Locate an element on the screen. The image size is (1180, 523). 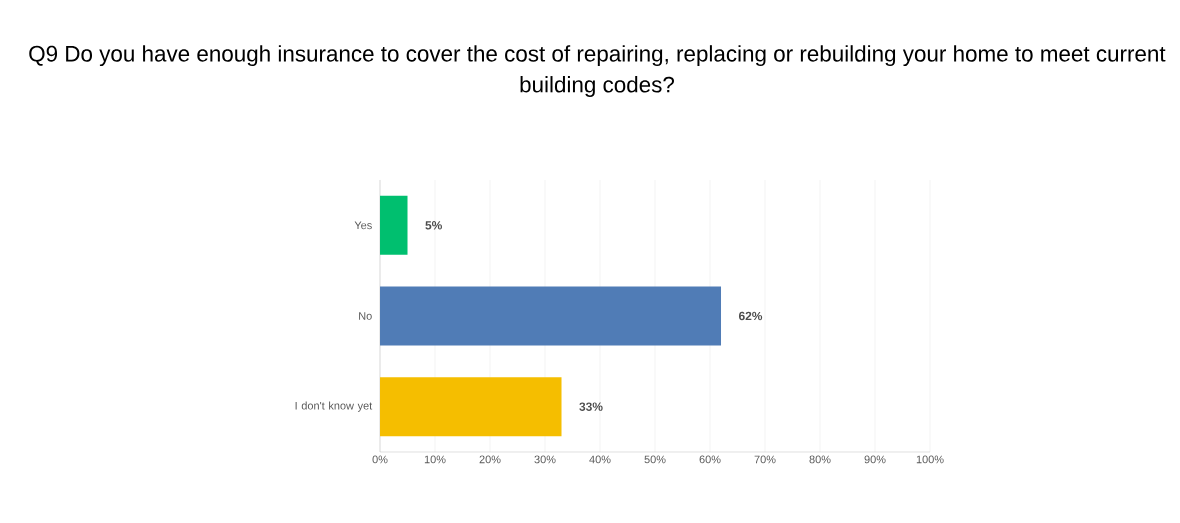
x-tick-label: 30% is located at coordinates (545, 459).